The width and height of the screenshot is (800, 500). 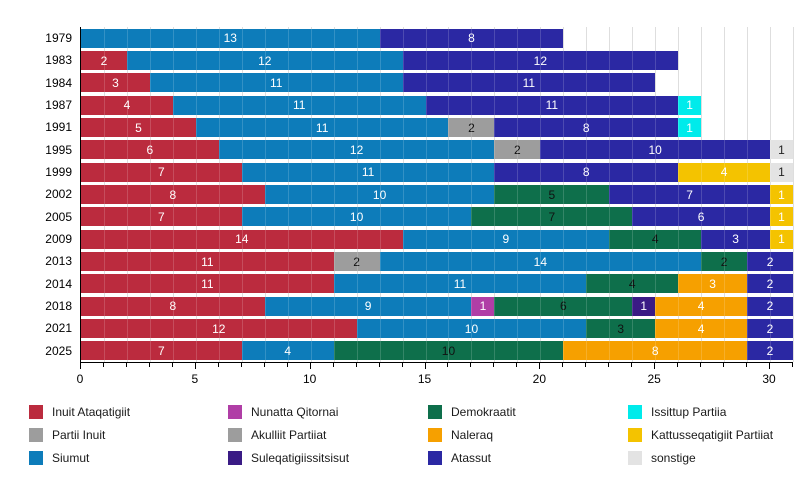 I want to click on year-label-2014: 2014, so click(x=58, y=283).